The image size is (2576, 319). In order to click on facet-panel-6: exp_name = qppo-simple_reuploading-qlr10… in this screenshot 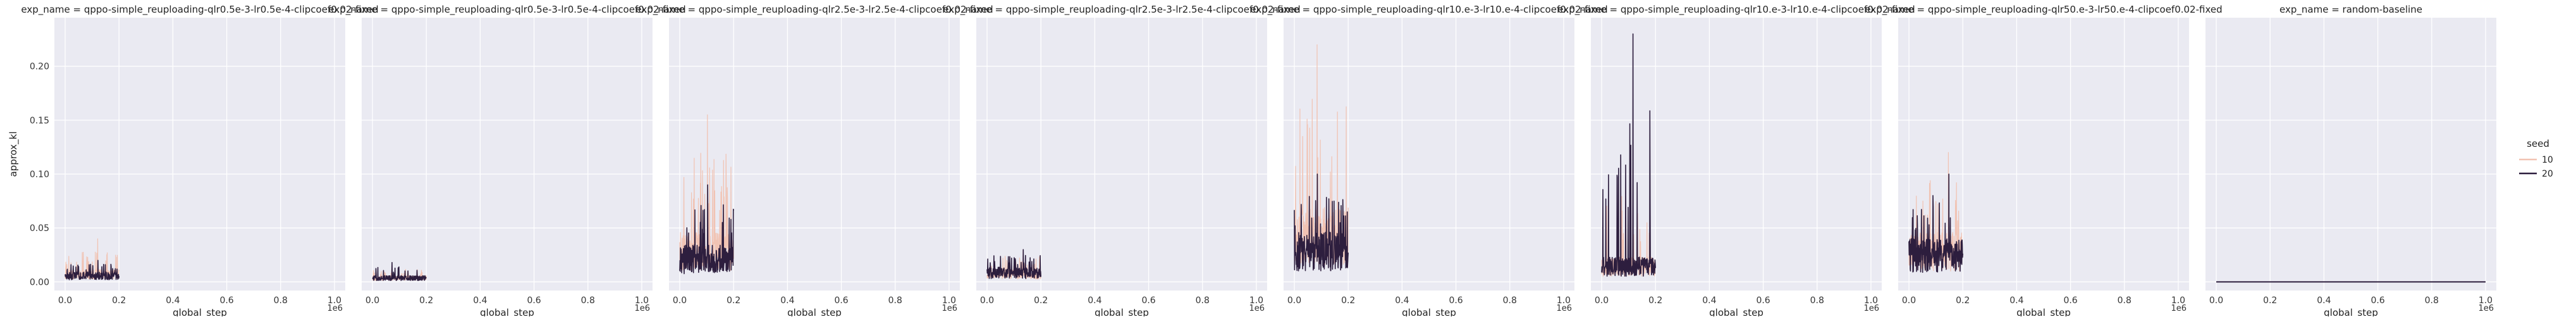, I will do `click(1736, 161)`.